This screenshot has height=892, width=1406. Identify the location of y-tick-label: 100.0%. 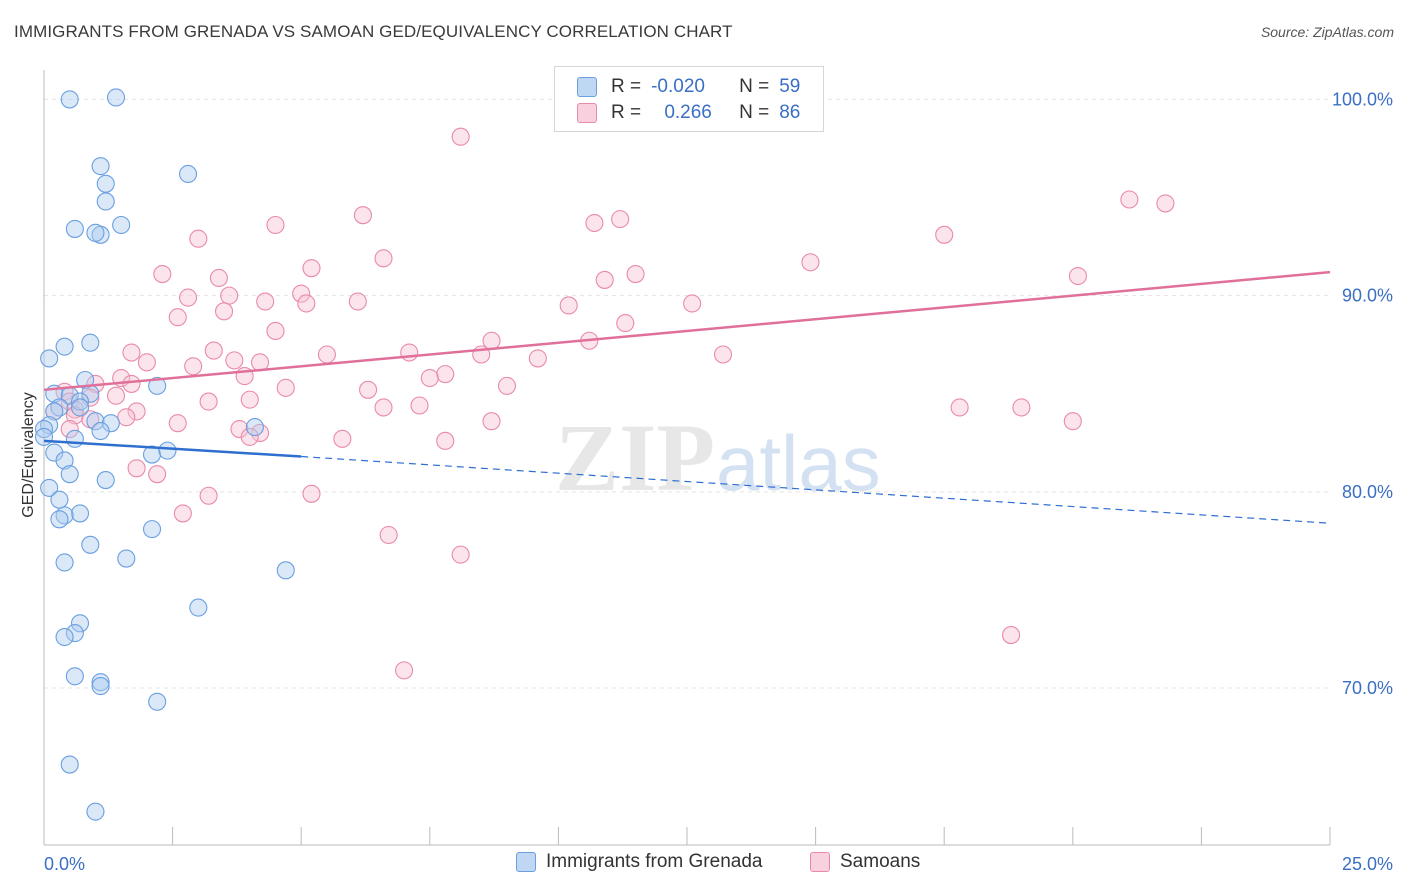
(1362, 99).